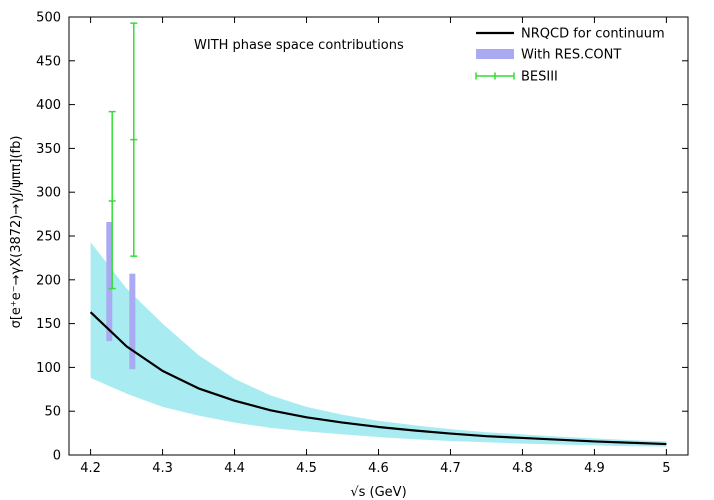  What do you see at coordinates (306, 468) in the screenshot?
I see `x-tick-label: 4.5` at bounding box center [306, 468].